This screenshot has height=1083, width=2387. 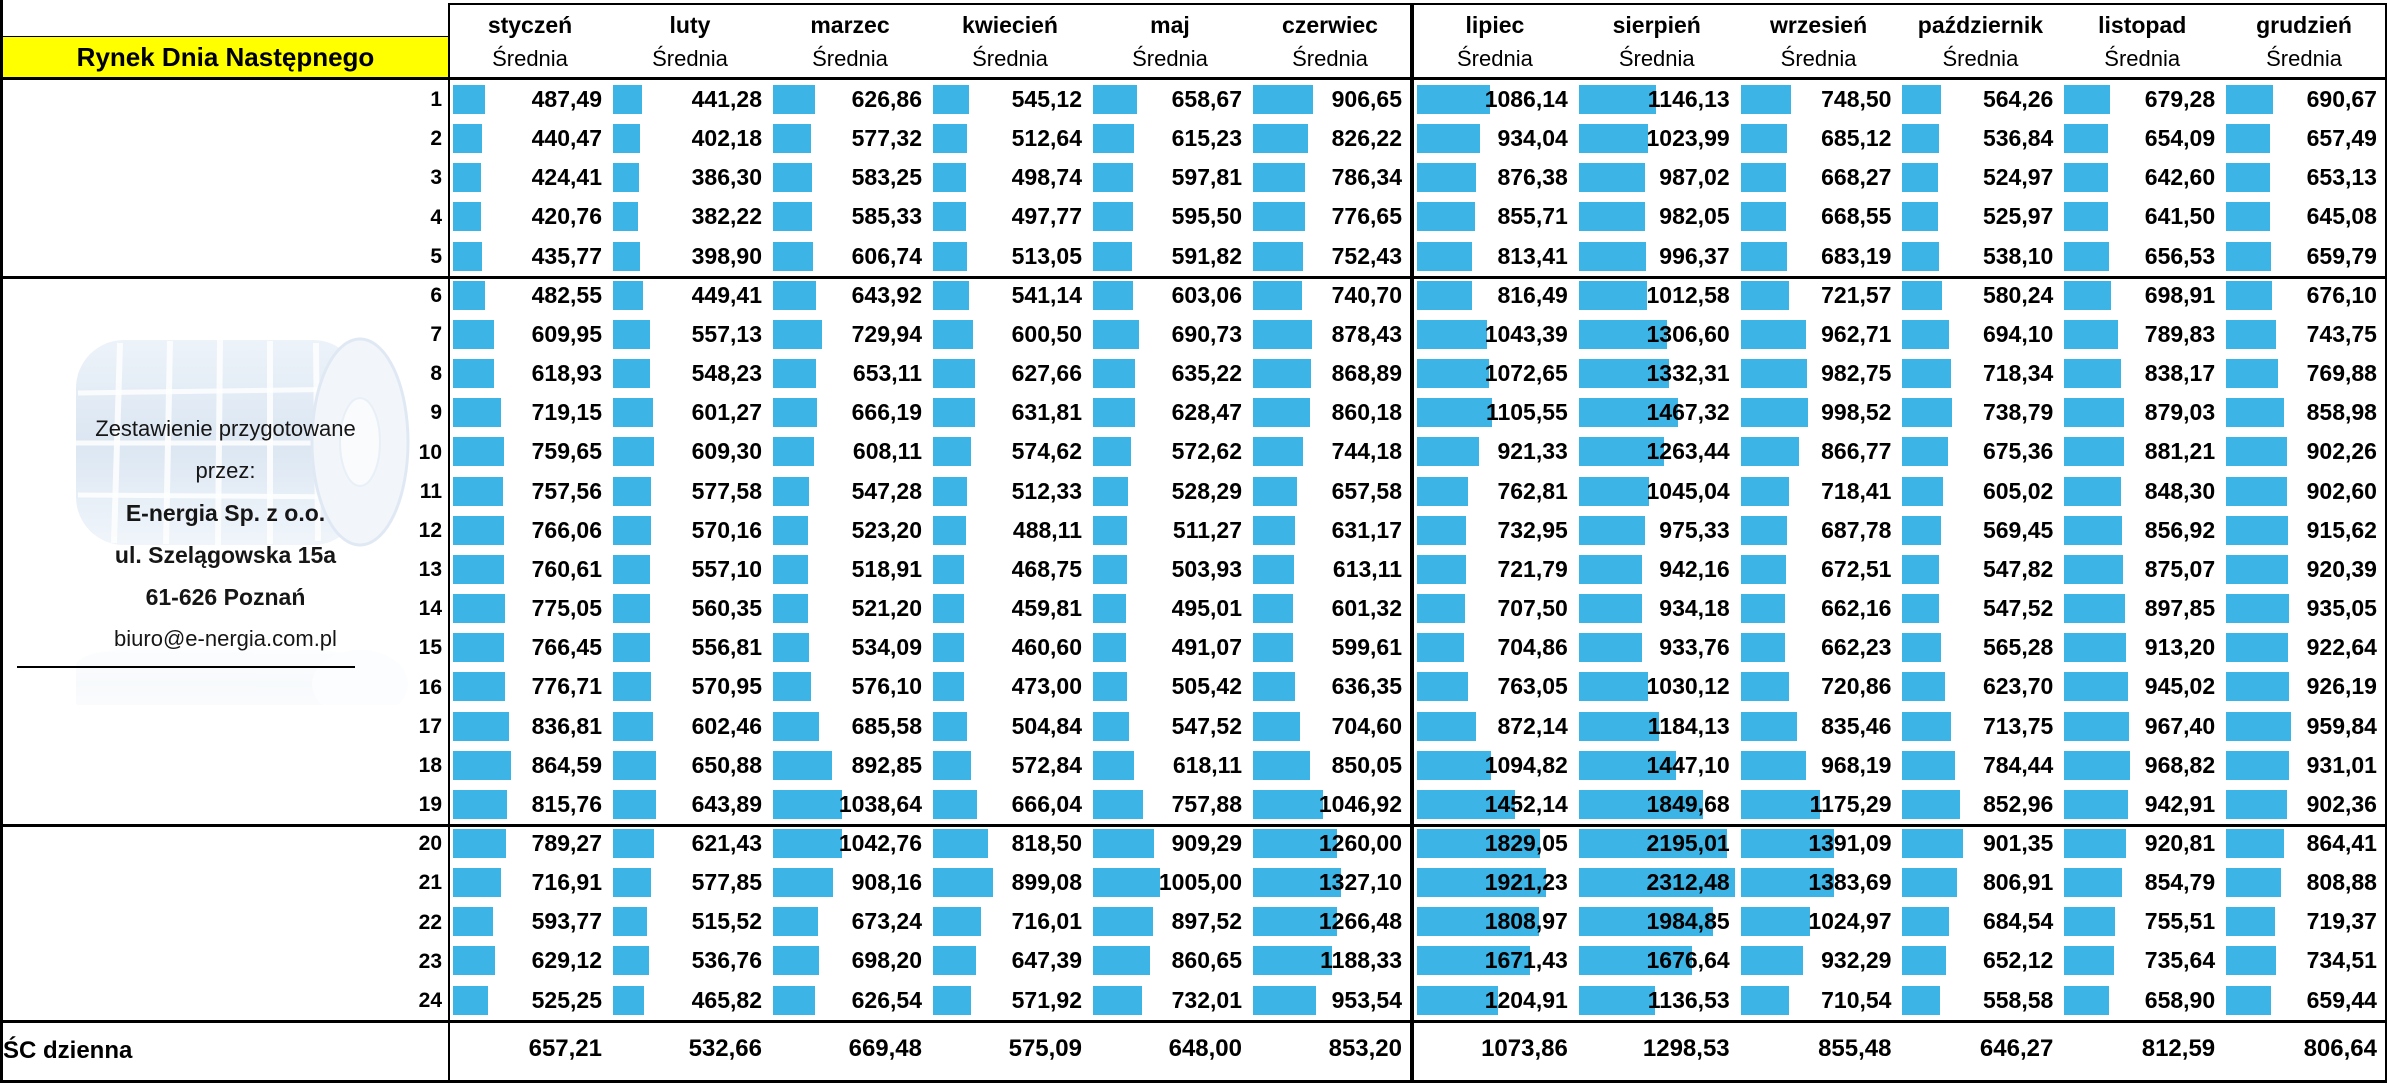 I want to click on cell-styczeń-h6: 482,55, so click(x=530, y=295).